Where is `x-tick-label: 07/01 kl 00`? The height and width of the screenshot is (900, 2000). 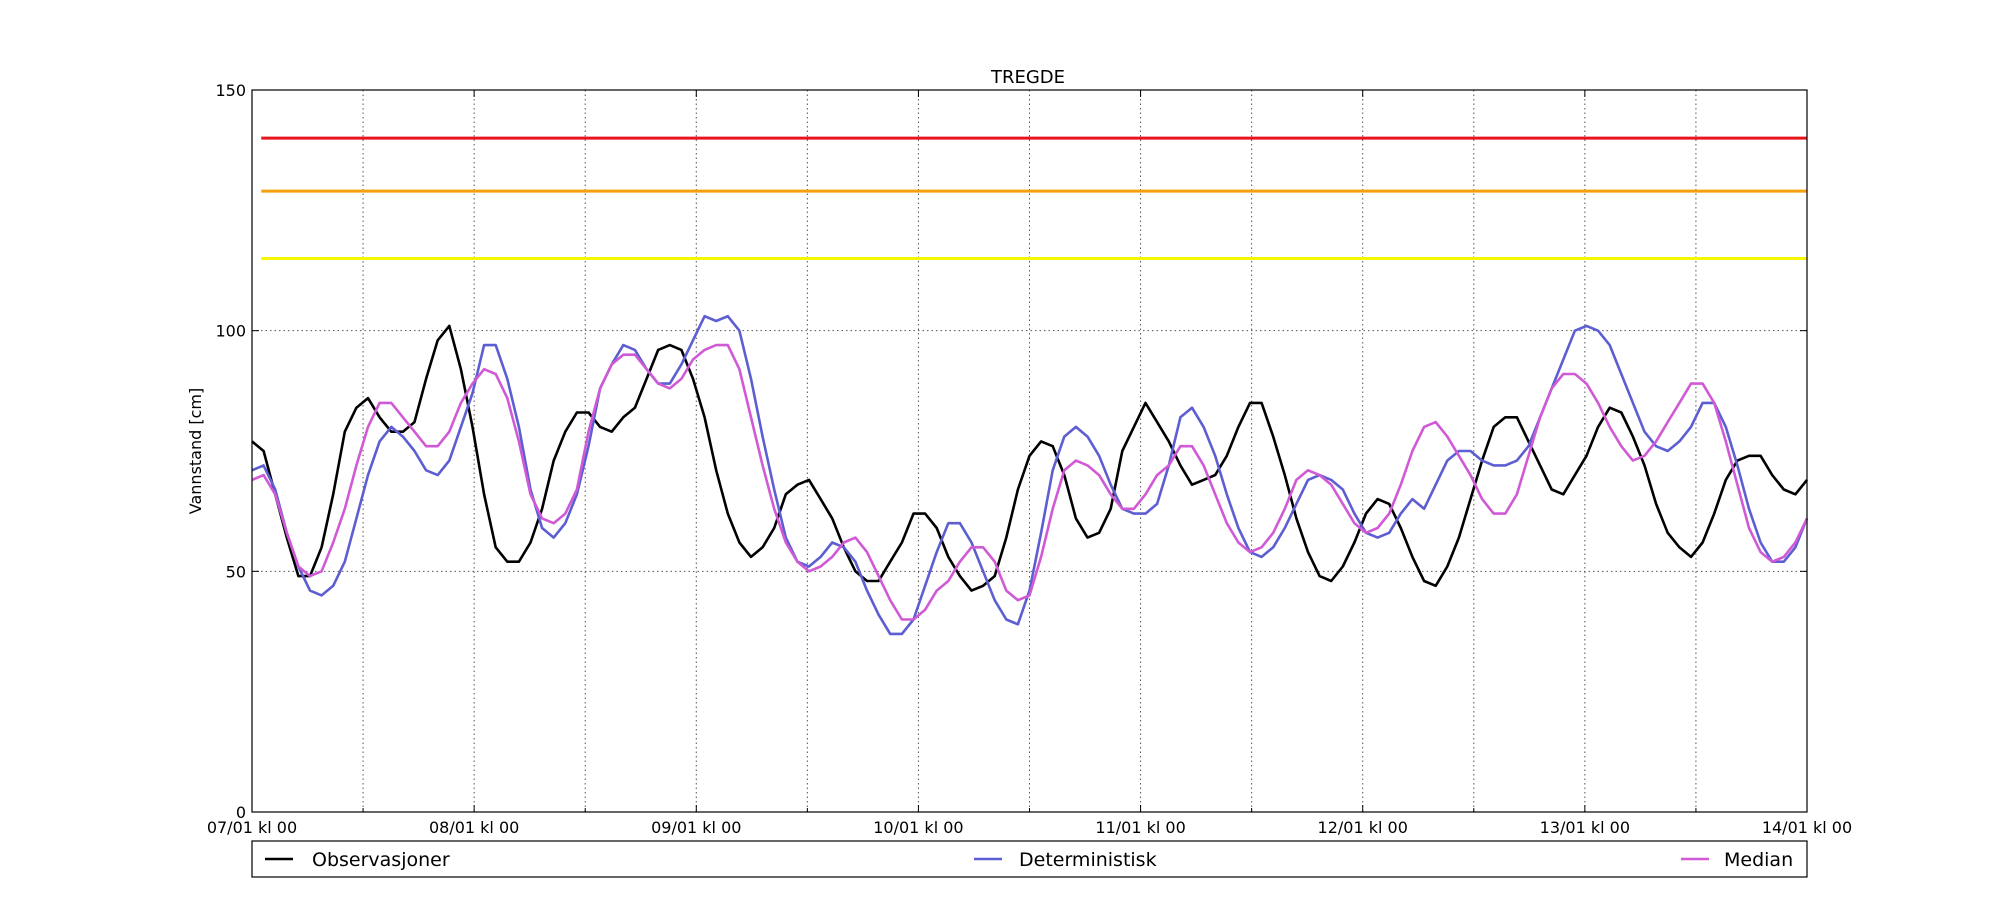 x-tick-label: 07/01 kl 00 is located at coordinates (252, 827).